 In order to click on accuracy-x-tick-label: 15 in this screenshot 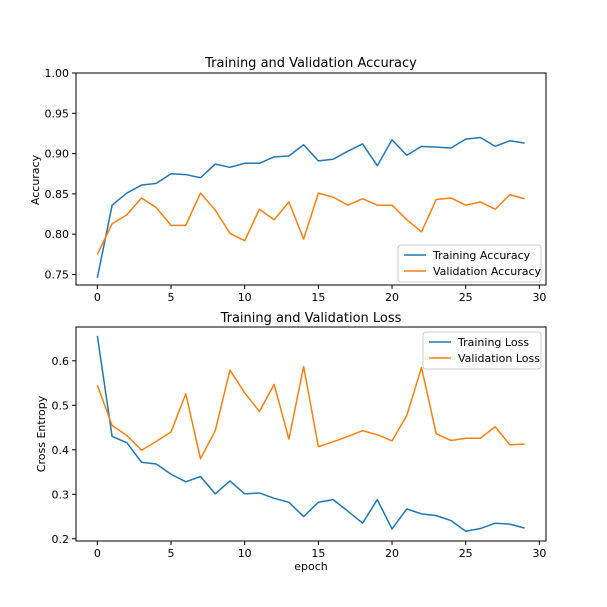, I will do `click(318, 297)`.